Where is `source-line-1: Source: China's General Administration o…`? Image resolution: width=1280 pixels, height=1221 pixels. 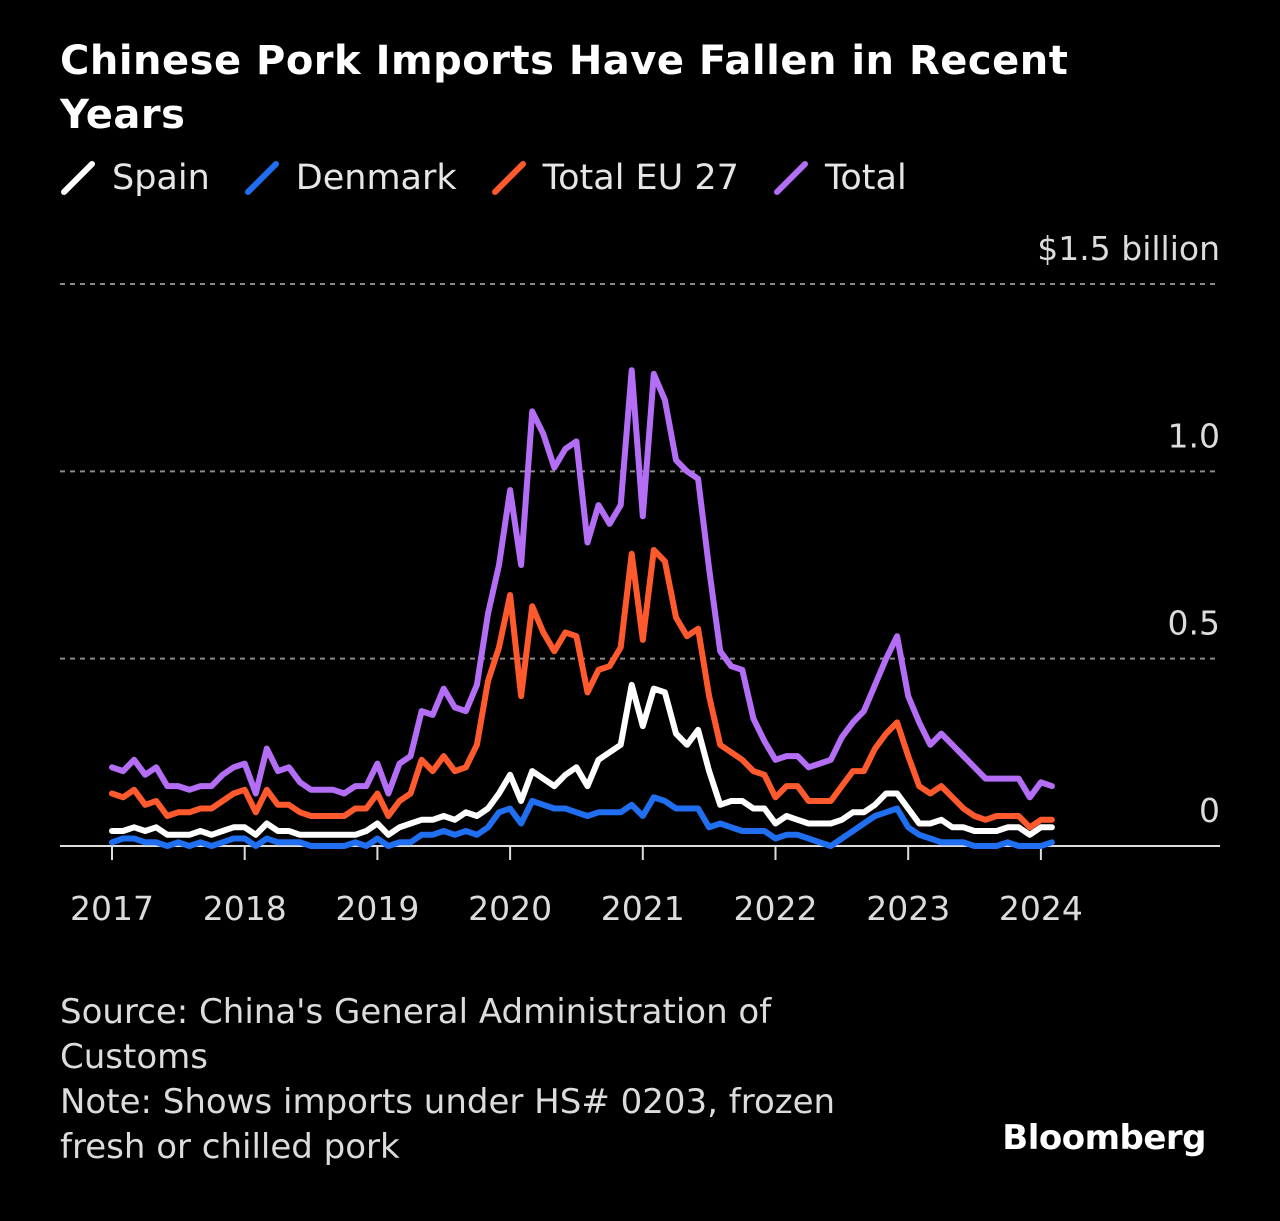 source-line-1: Source: China's General Administration o… is located at coordinates (416, 1012).